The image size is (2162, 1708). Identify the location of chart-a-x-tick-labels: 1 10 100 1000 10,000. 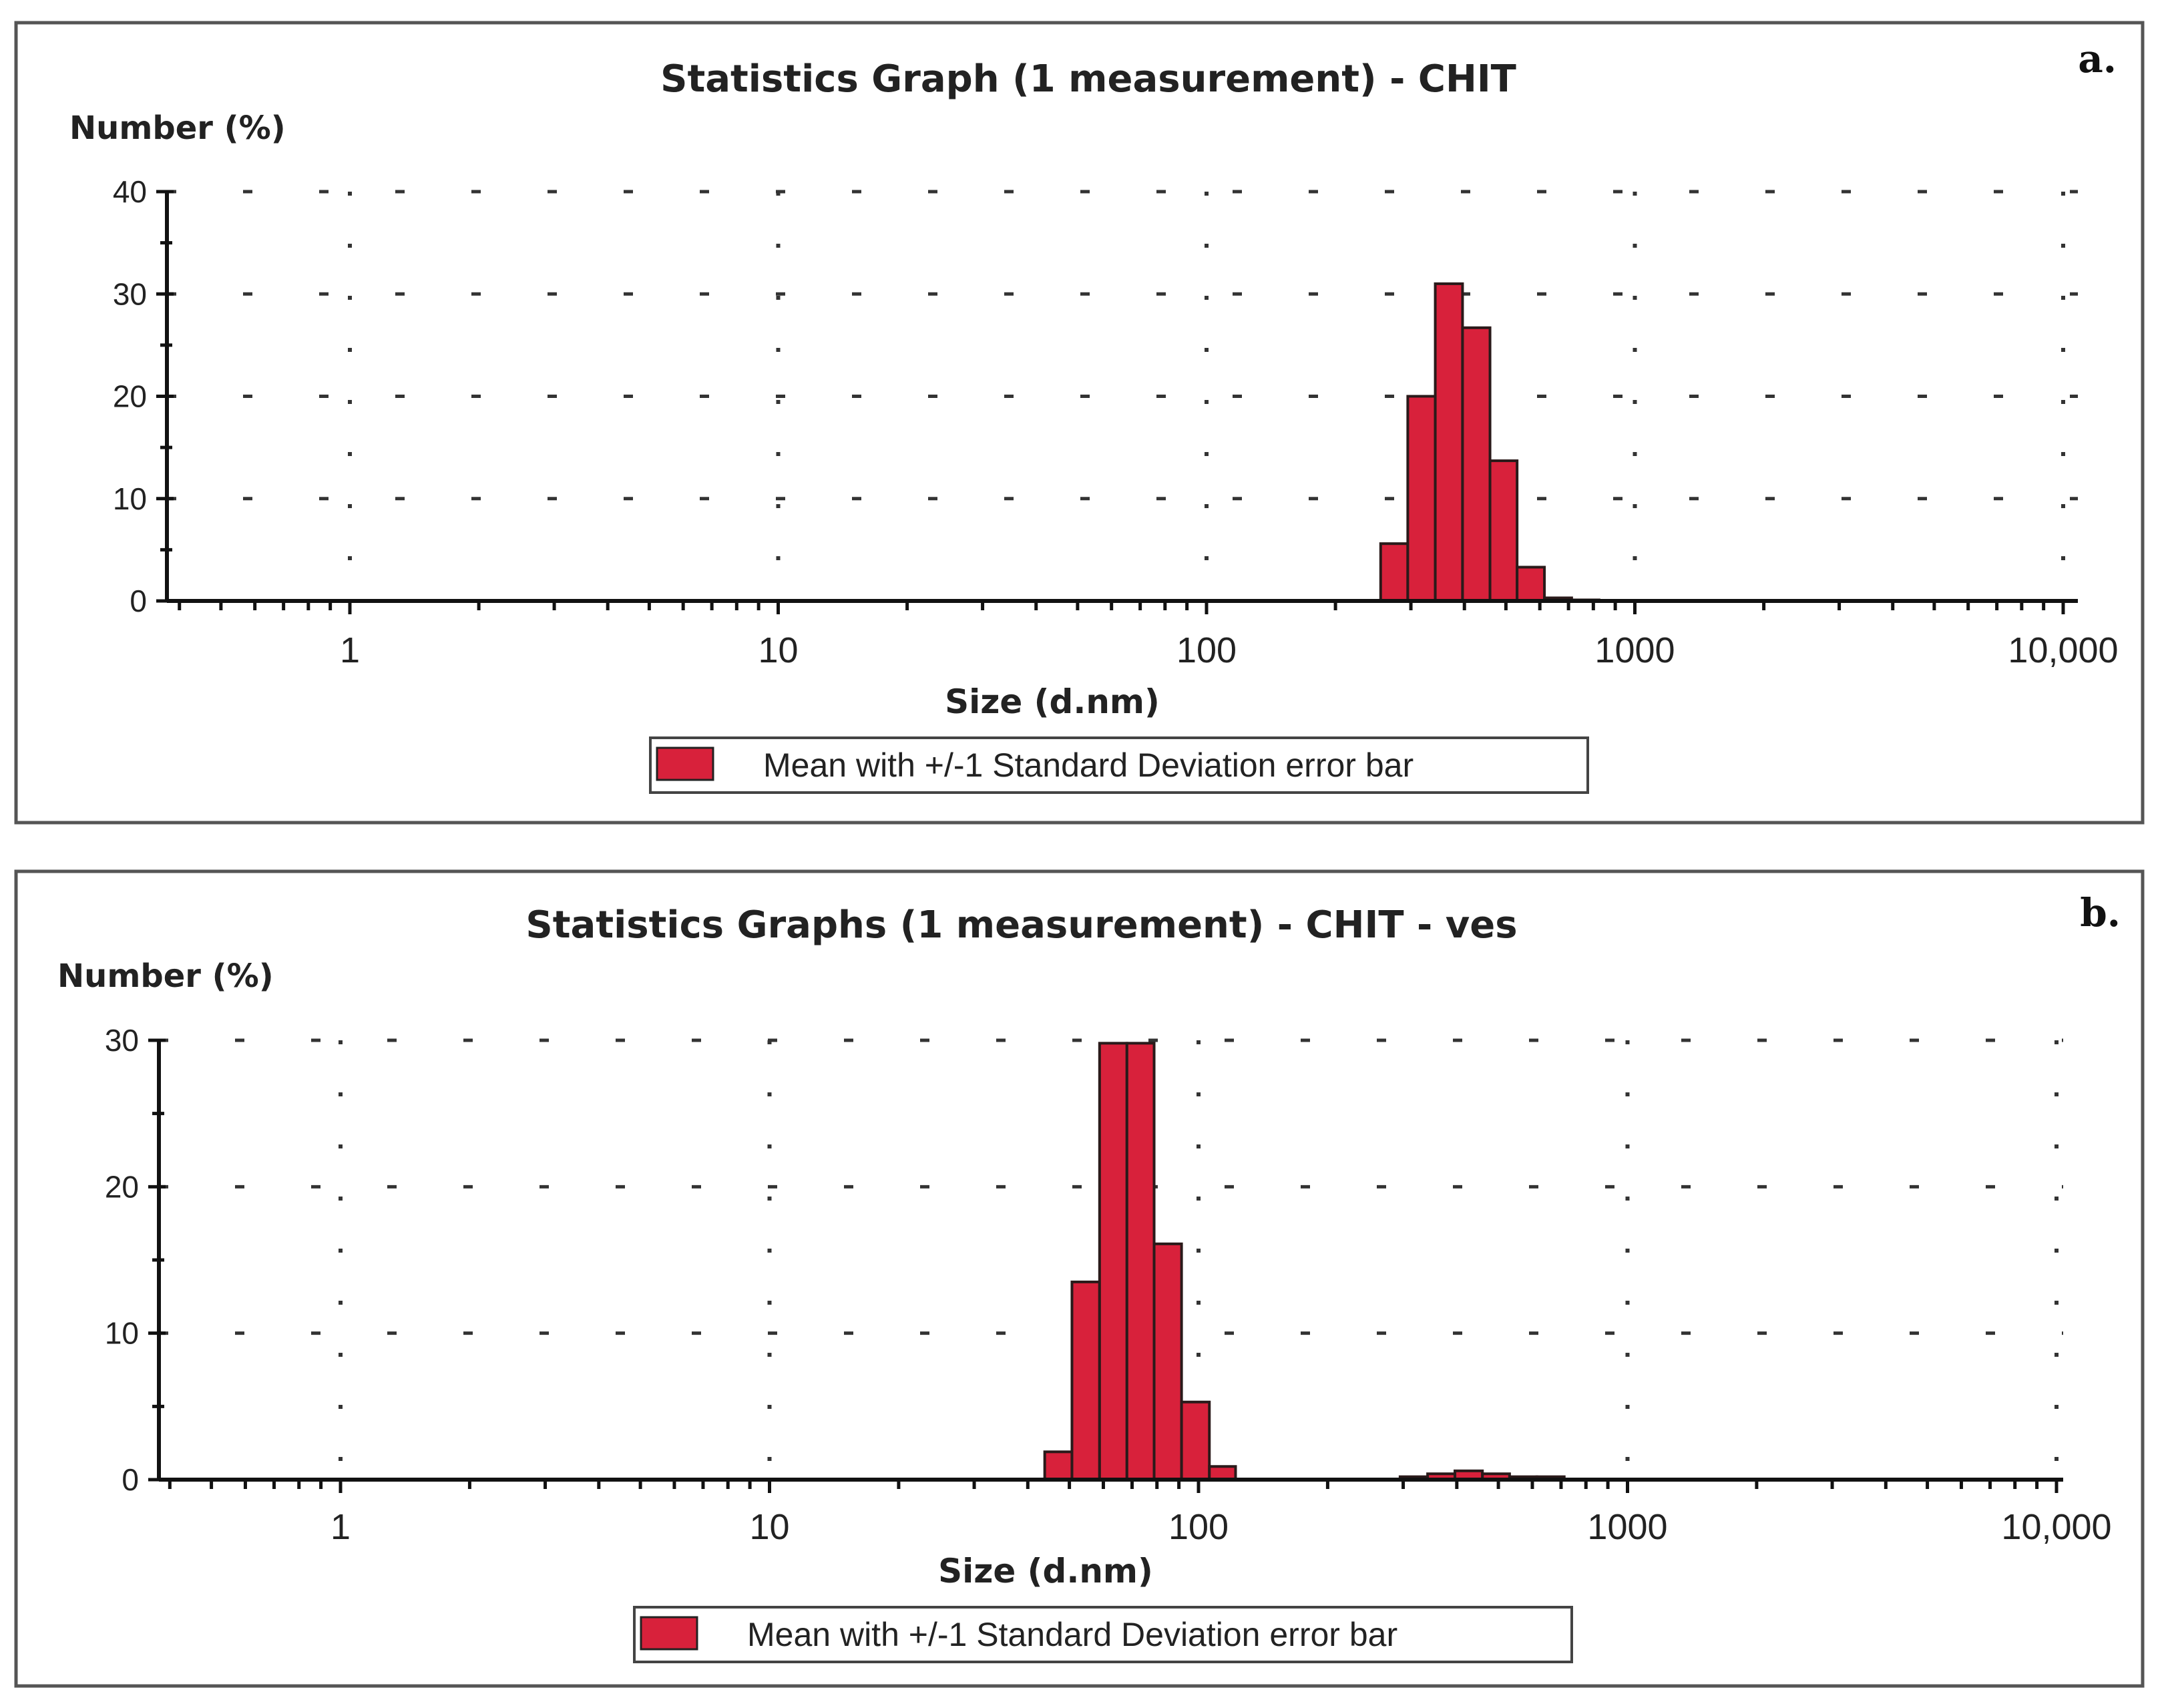
(1229, 650).